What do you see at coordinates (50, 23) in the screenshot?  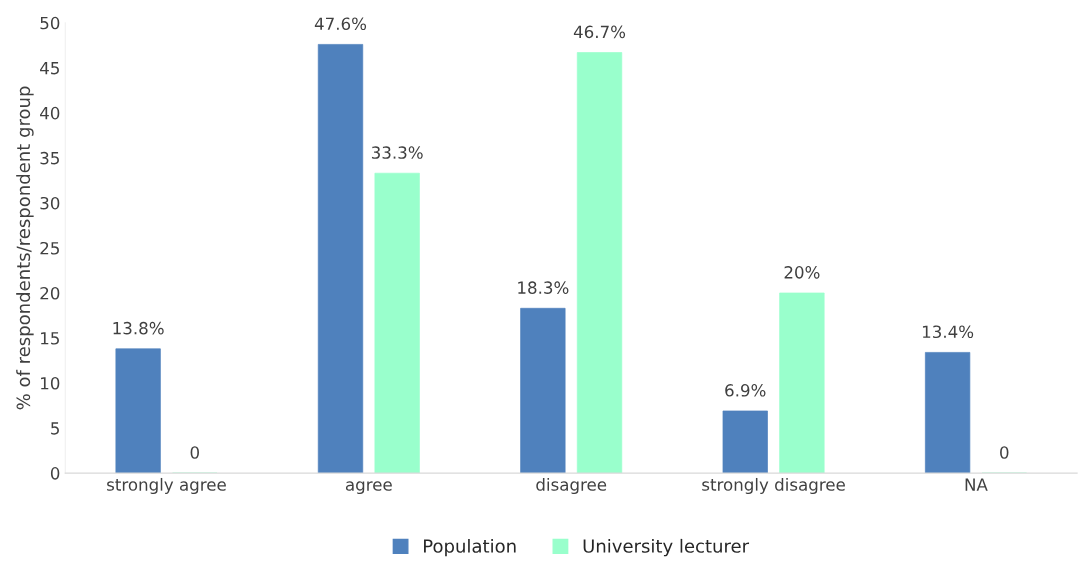 I see `y-tick-label: 50` at bounding box center [50, 23].